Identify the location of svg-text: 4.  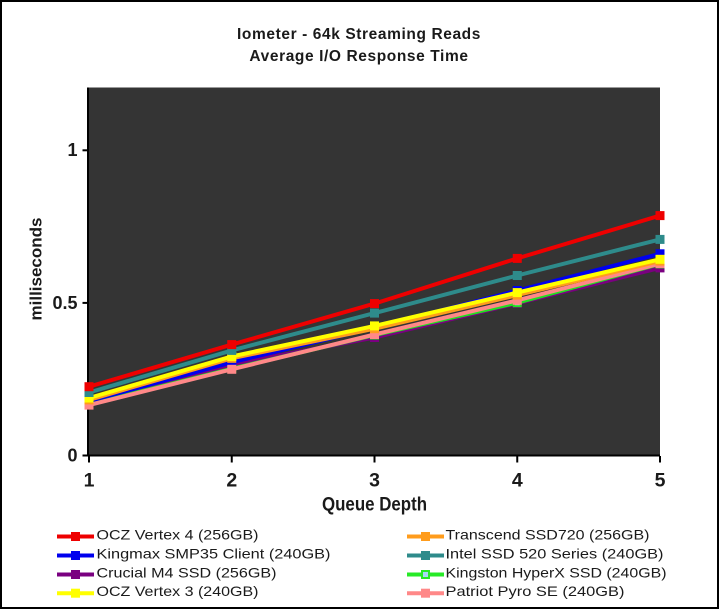
(517, 481).